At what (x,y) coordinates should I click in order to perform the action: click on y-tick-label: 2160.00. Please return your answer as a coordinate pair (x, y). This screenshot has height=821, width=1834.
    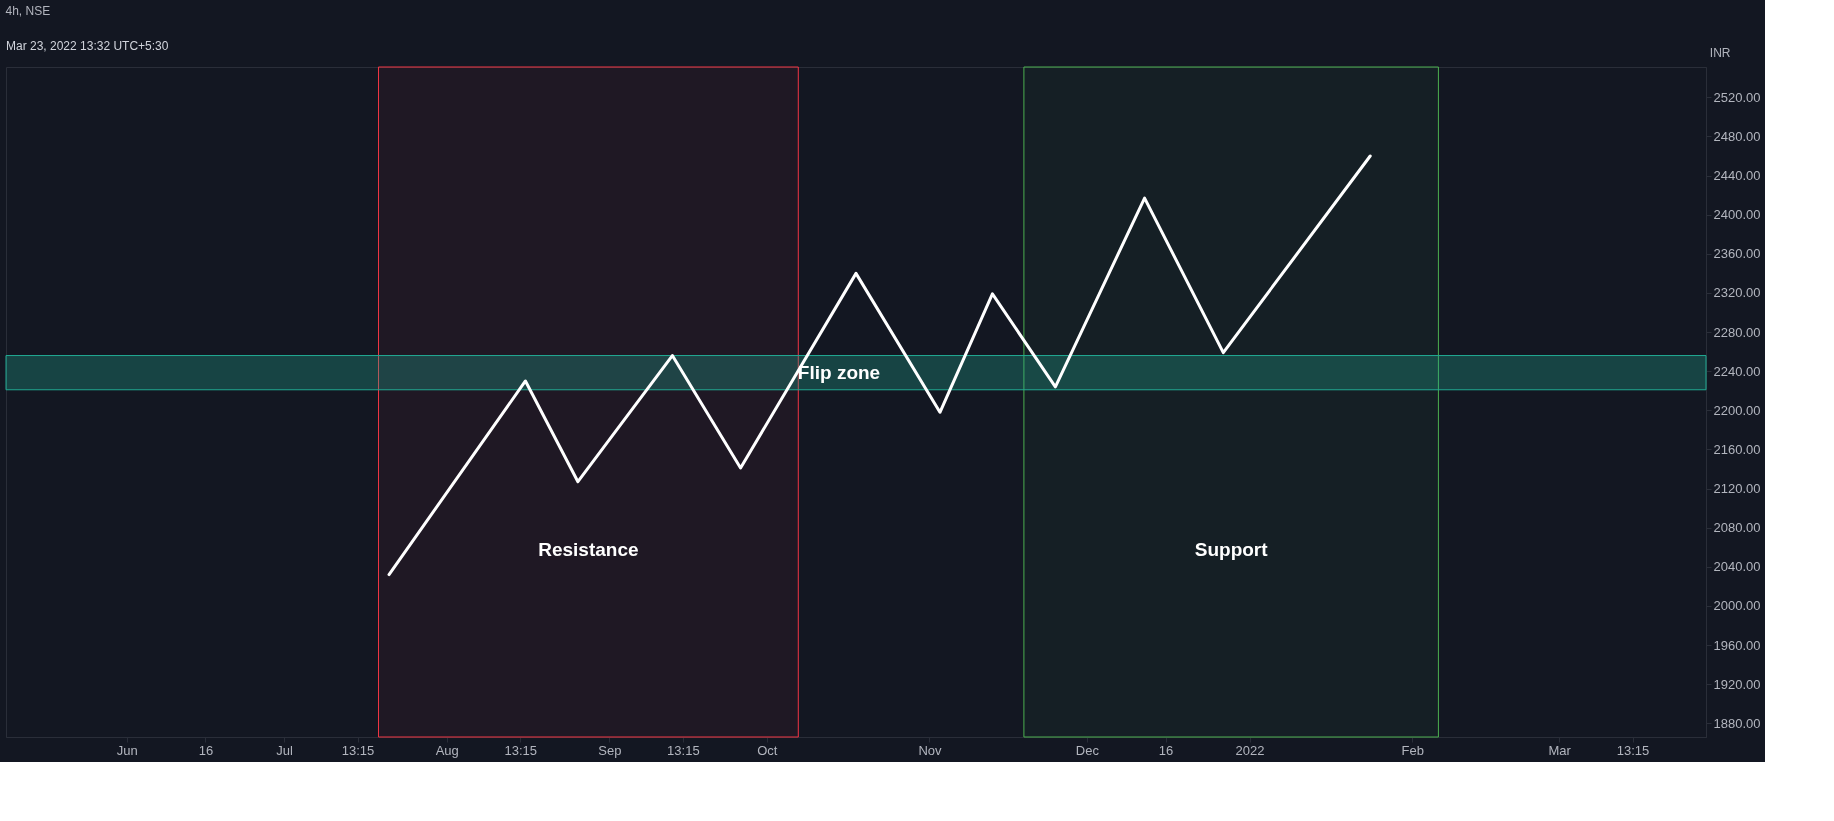
    Looking at the image, I should click on (1737, 449).